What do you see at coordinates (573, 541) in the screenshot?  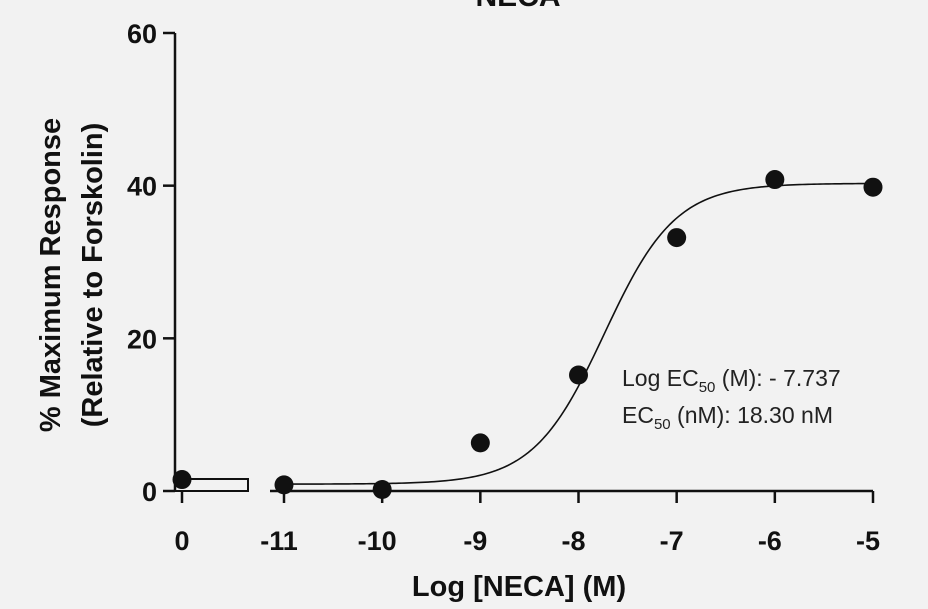 I see `x-tick-label: -8` at bounding box center [573, 541].